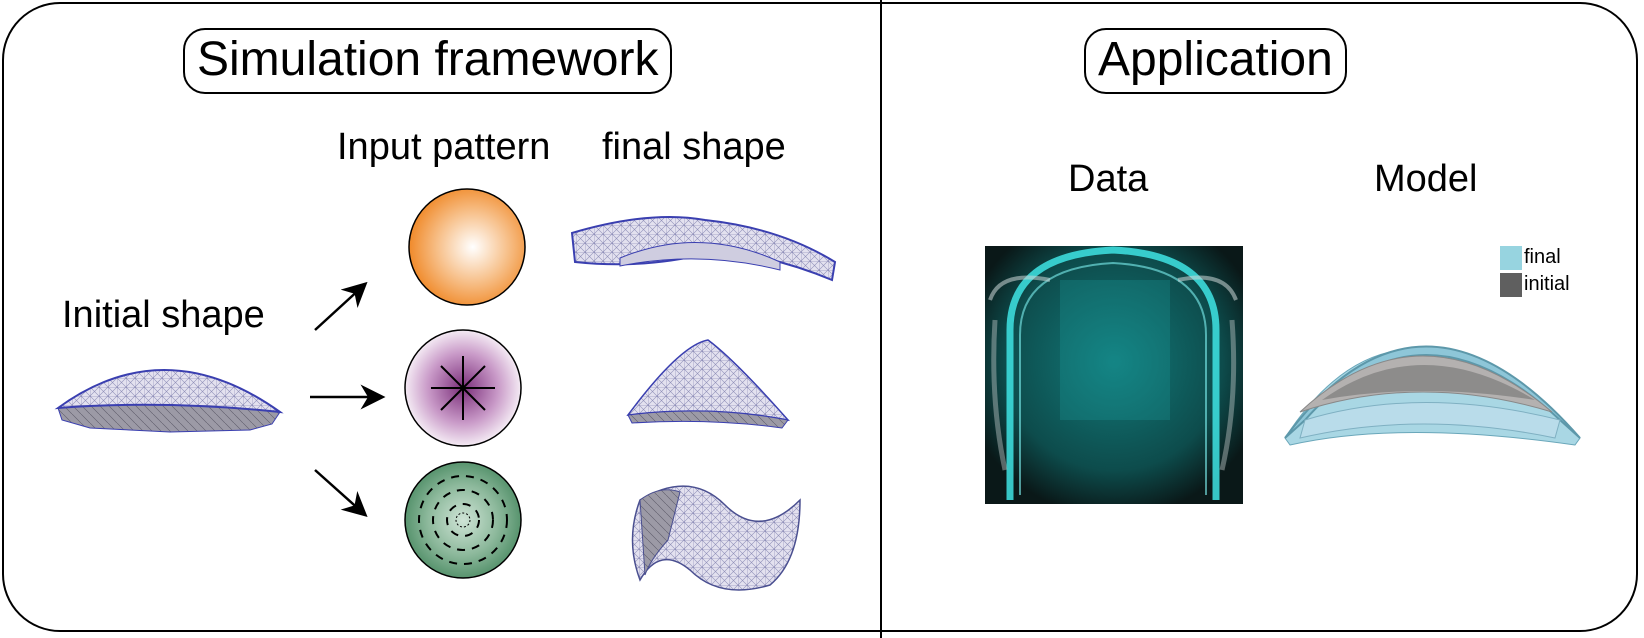 The height and width of the screenshot is (638, 1644). Describe the element at coordinates (463, 388) in the screenshot. I see `purple-pattern-disc` at that location.